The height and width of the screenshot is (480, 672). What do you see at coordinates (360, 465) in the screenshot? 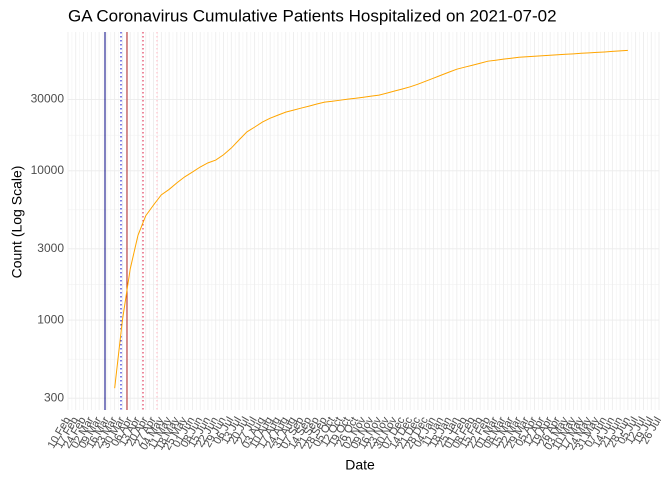
I see `x-axis-label: Date` at bounding box center [360, 465].